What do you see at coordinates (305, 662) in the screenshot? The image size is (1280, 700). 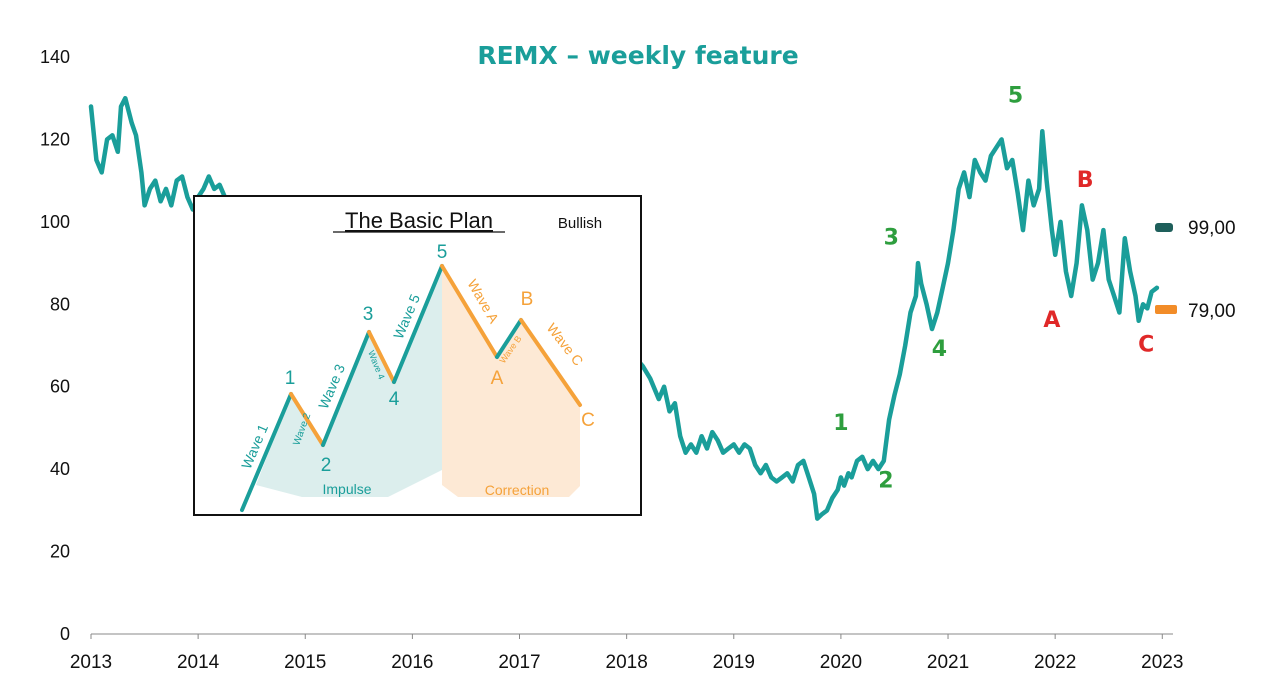 I see `x-tick-label: 2015` at bounding box center [305, 662].